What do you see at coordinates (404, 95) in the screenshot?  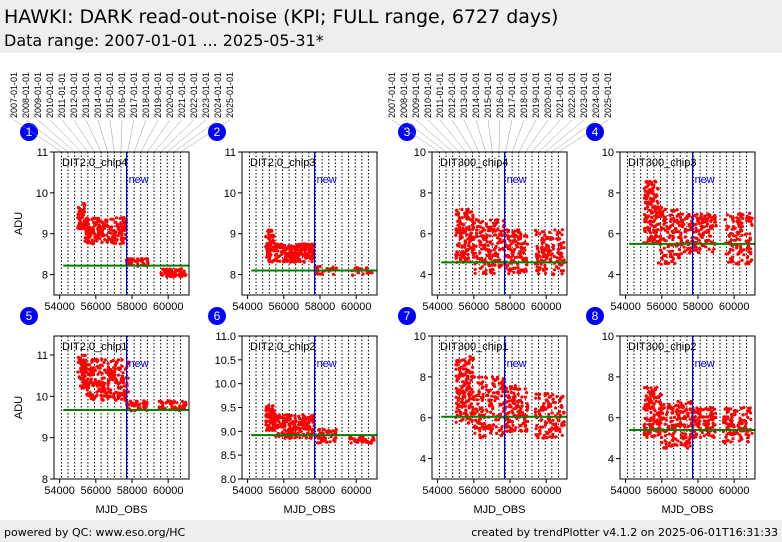 I see `year-label: 2008-01-01` at bounding box center [404, 95].